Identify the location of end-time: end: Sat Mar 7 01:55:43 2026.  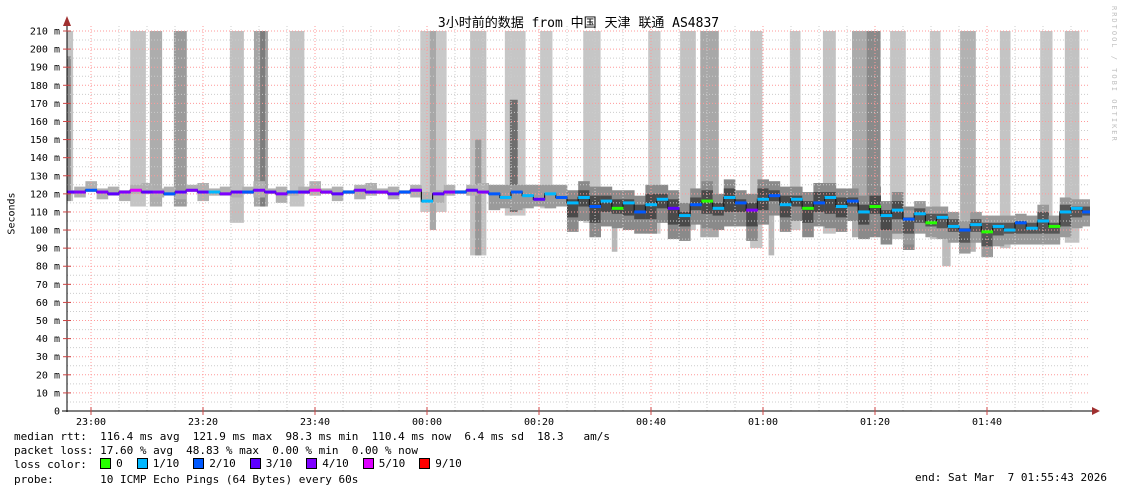
(1010, 477).